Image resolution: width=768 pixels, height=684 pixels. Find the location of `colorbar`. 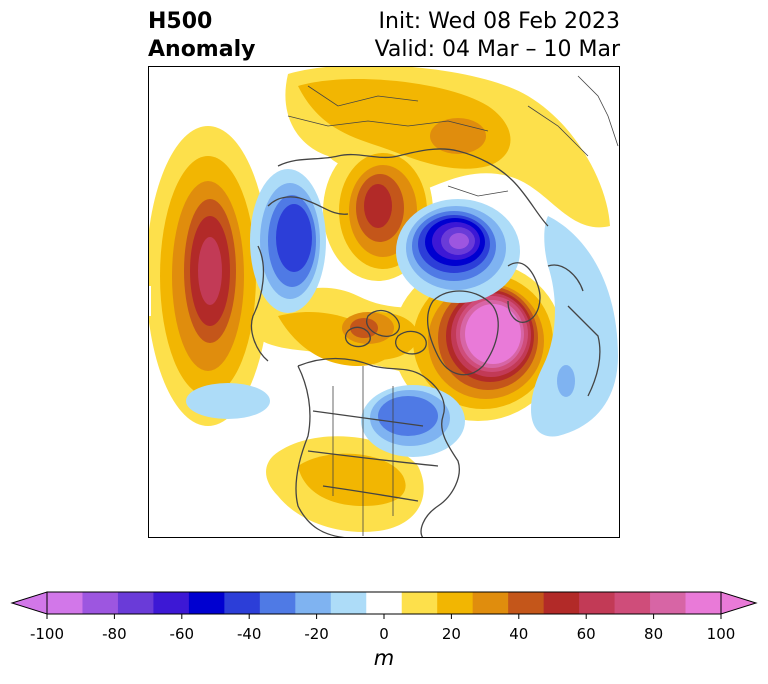

colorbar is located at coordinates (384, 605).